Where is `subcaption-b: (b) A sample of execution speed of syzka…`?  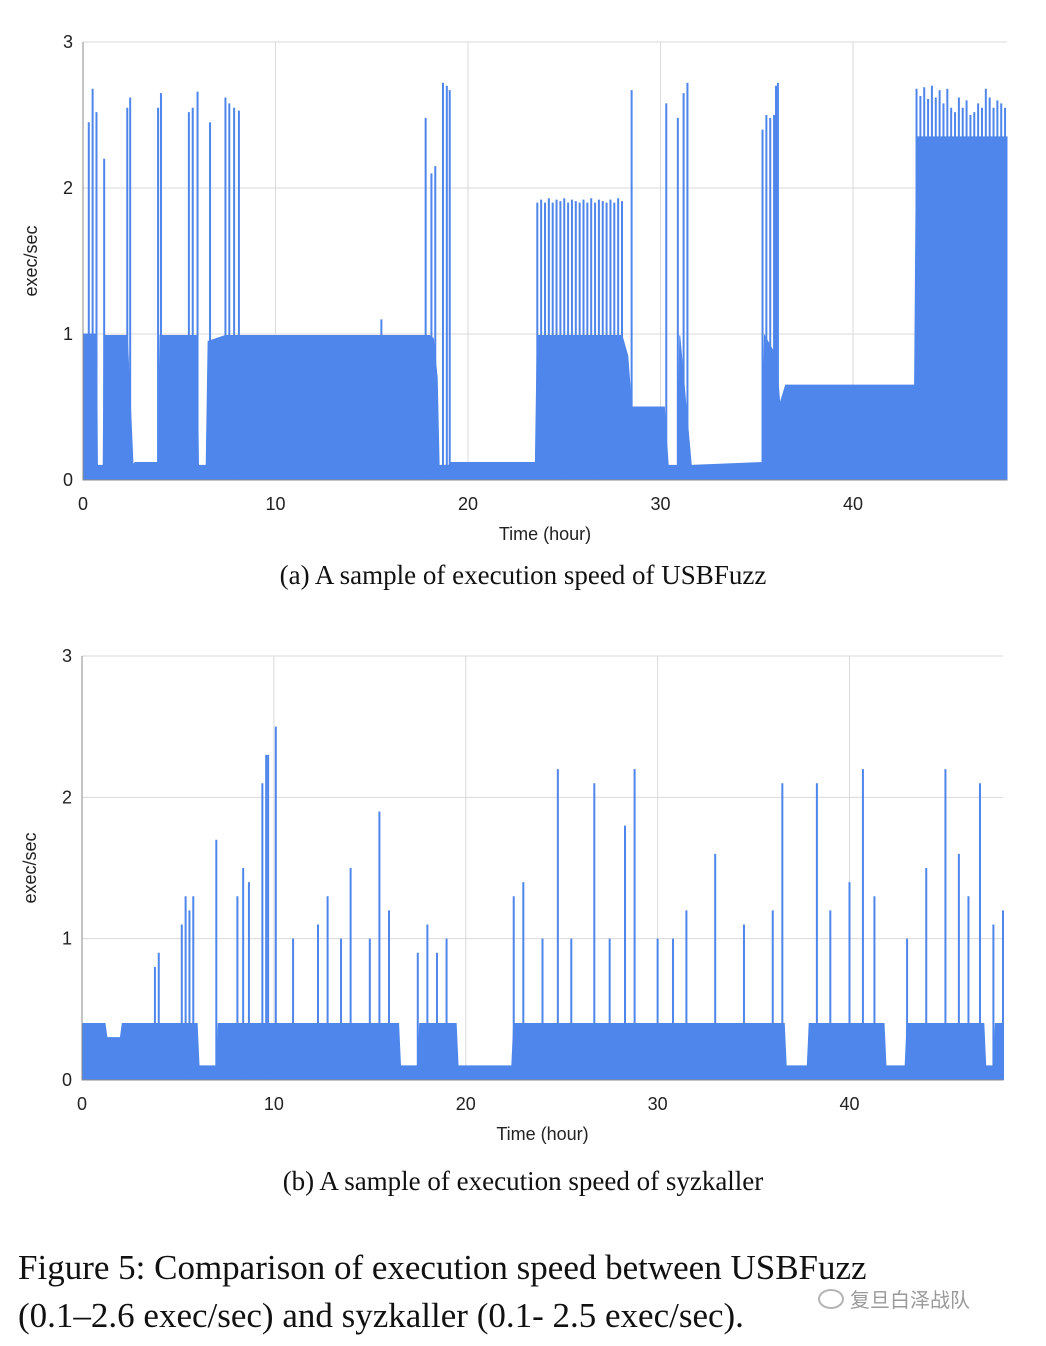
subcaption-b: (b) A sample of execution speed of syzka… is located at coordinates (523, 1181).